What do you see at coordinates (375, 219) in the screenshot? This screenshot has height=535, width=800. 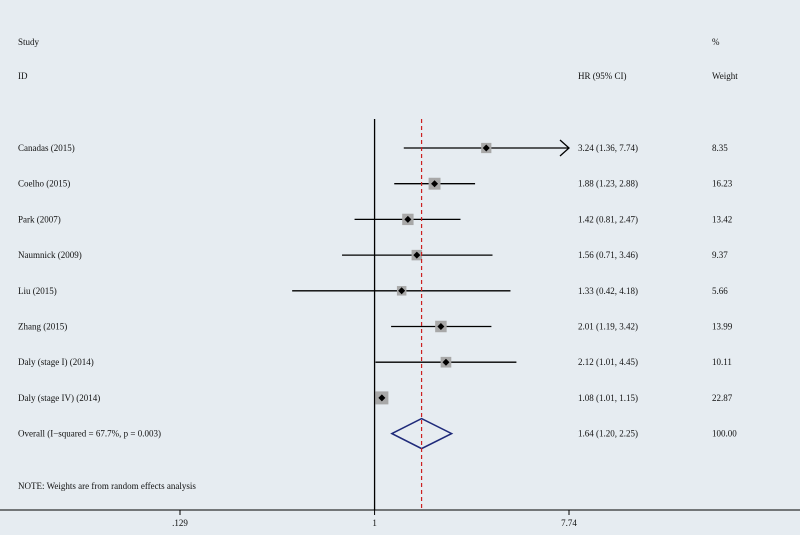 I see `study-row: Park (2007) 1.42 (0.81, 2.47) 13.42` at bounding box center [375, 219].